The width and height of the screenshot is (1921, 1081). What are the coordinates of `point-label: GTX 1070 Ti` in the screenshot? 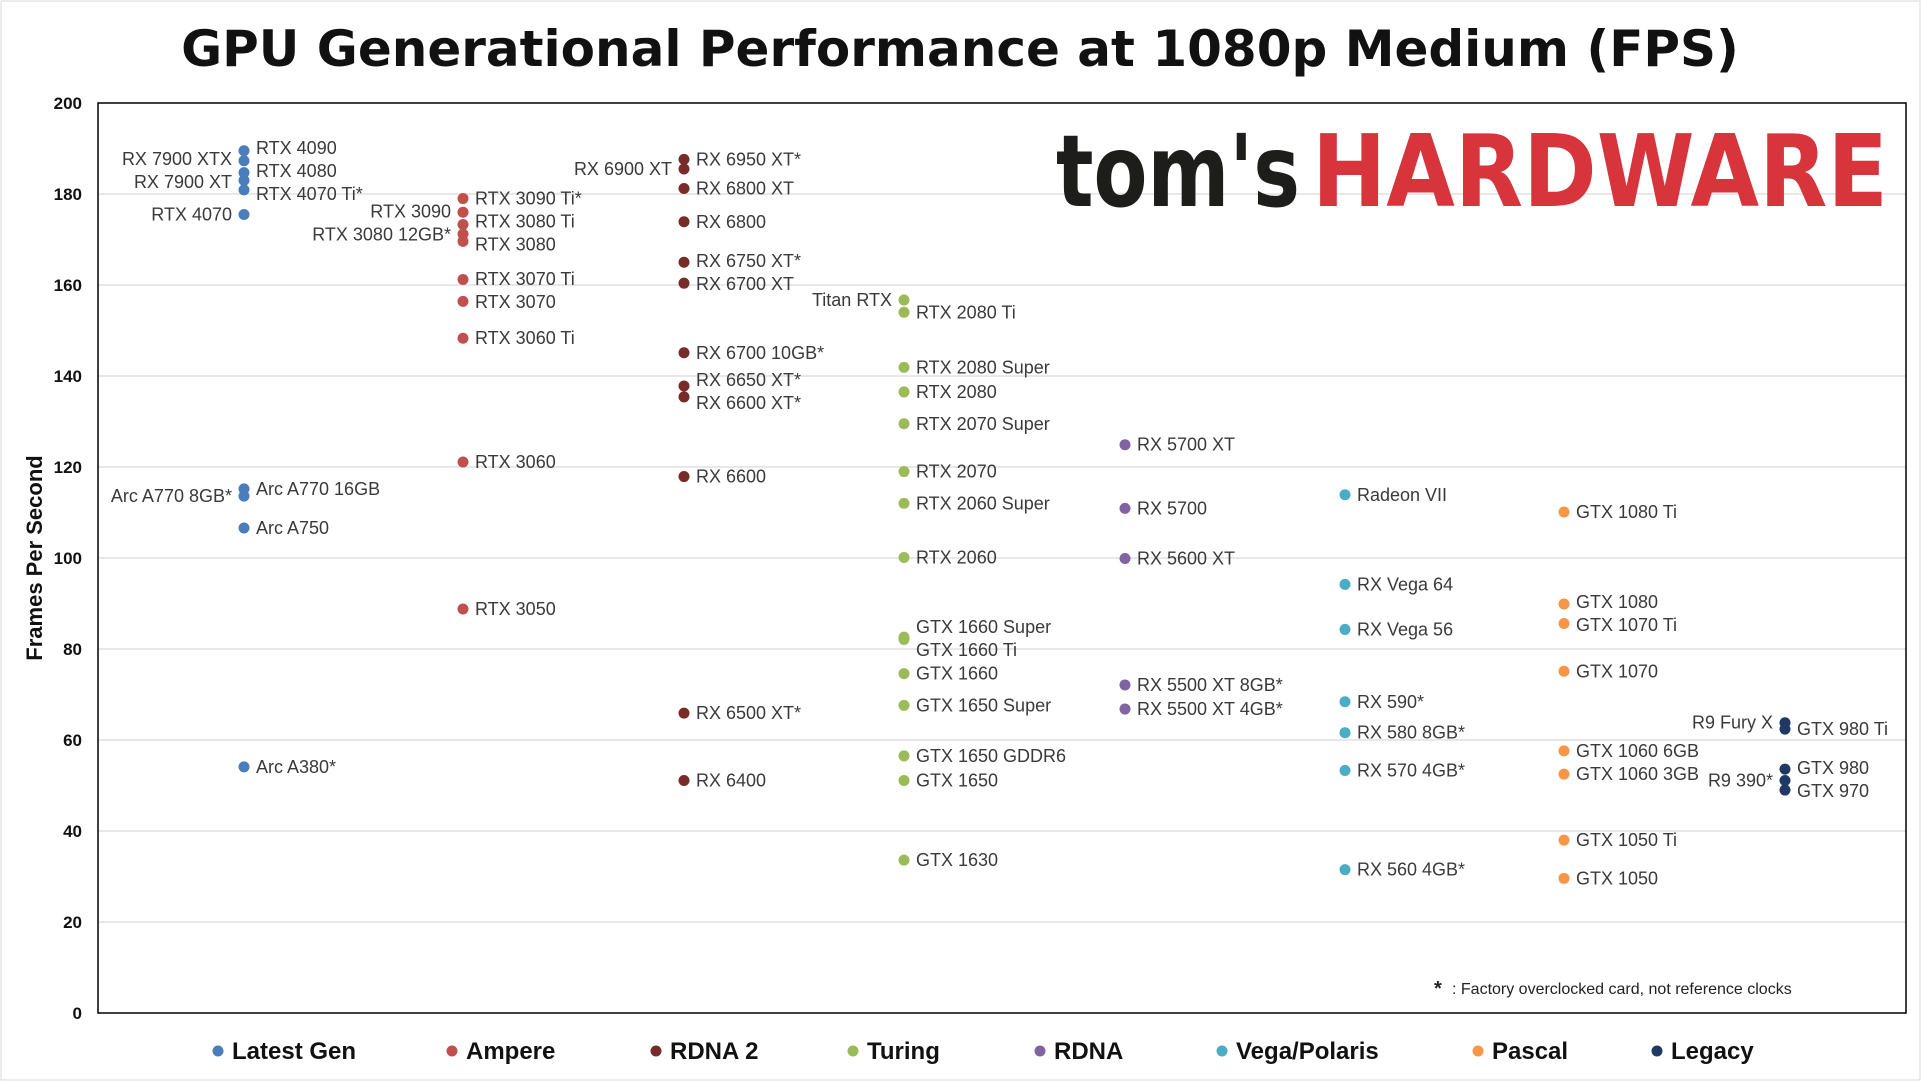 It's located at (1626, 625).